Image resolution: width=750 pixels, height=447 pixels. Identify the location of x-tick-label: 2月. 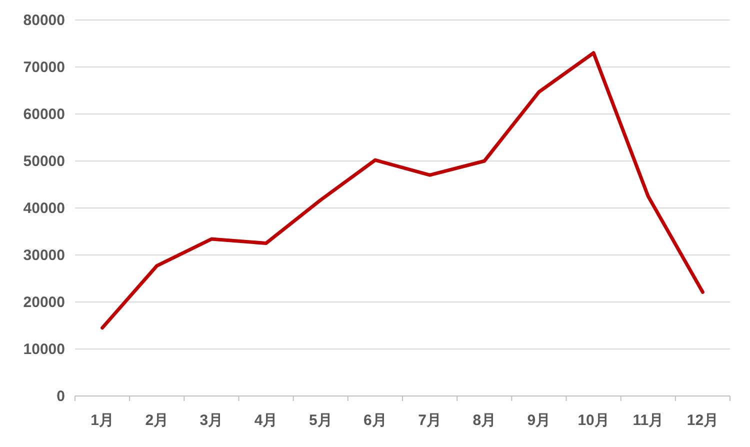
(157, 420).